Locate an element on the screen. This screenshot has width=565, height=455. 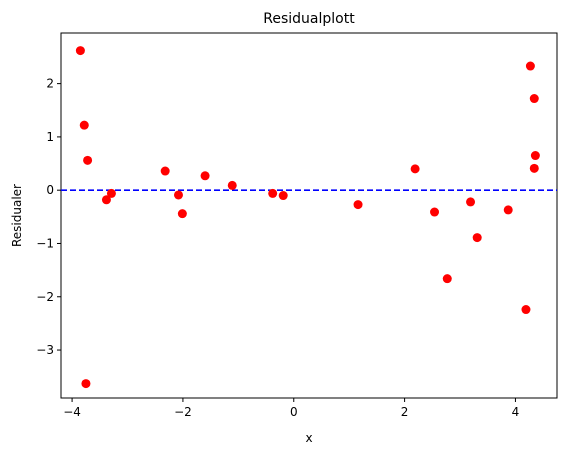
x-tick-label: 0 is located at coordinates (294, 412).